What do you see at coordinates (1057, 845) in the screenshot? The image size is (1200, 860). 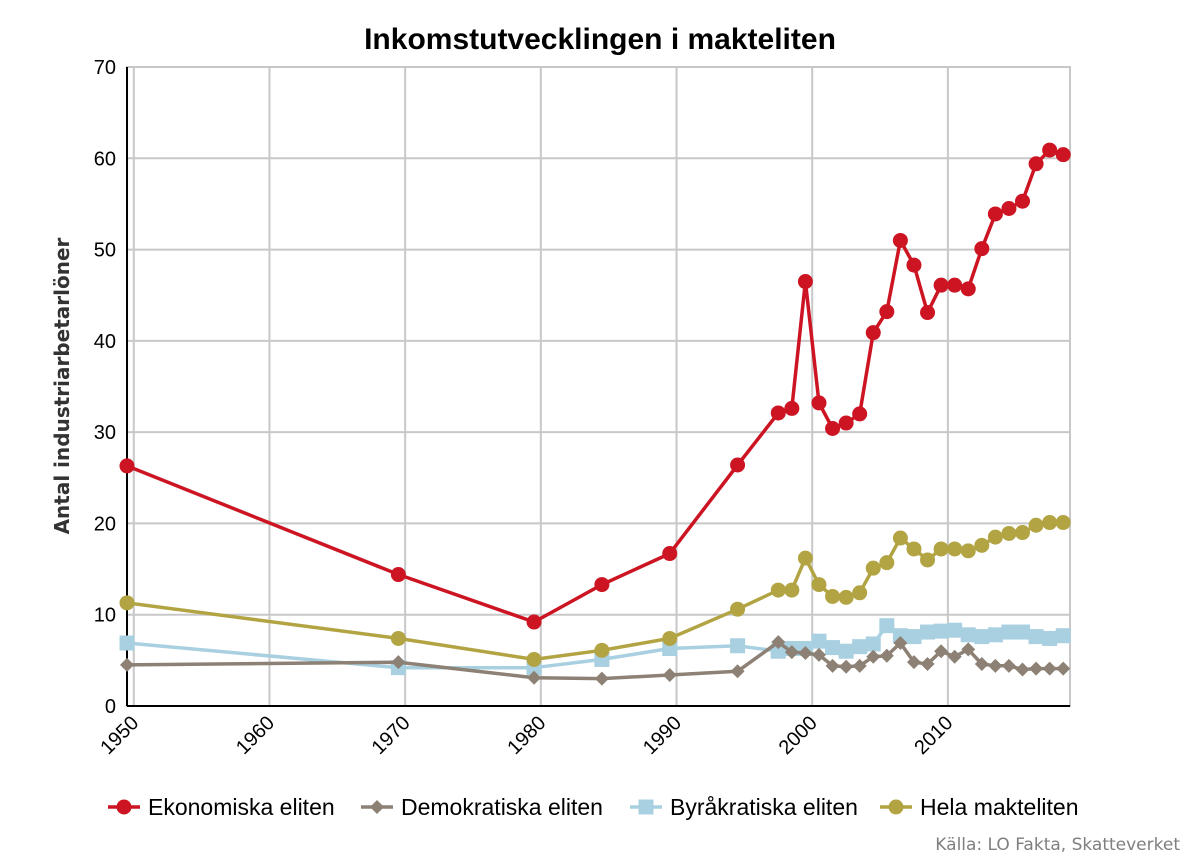 I see `source-note: Källa: LO Fakta, Skatteverket` at bounding box center [1057, 845].